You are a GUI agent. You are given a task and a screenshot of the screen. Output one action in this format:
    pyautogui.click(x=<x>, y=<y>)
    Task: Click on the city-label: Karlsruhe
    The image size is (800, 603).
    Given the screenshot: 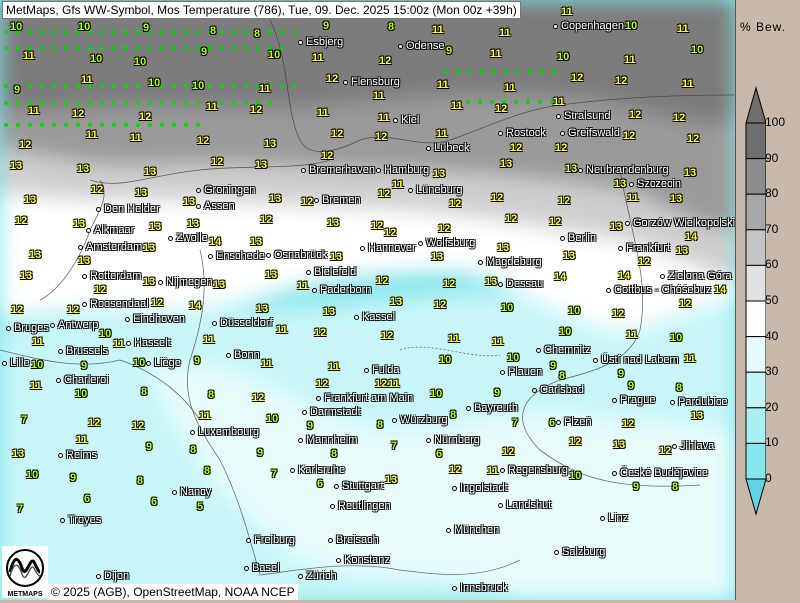 What is the action you would take?
    pyautogui.click(x=317, y=470)
    